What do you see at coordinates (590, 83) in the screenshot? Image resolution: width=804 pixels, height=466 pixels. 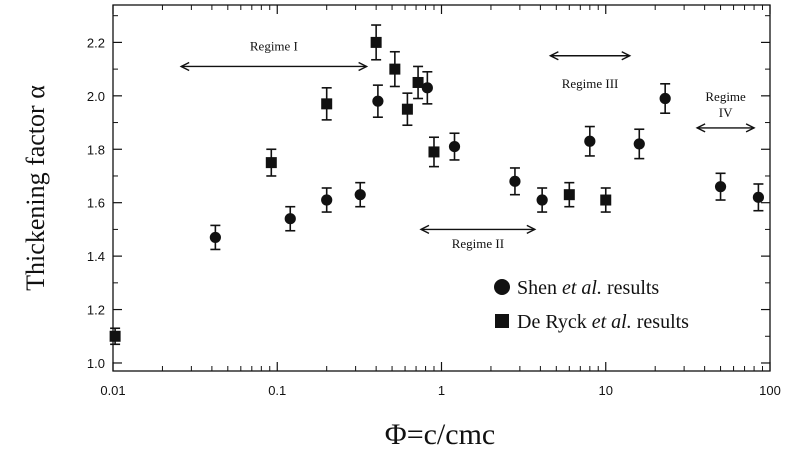 I see `regime-label: Regime III` at bounding box center [590, 83].